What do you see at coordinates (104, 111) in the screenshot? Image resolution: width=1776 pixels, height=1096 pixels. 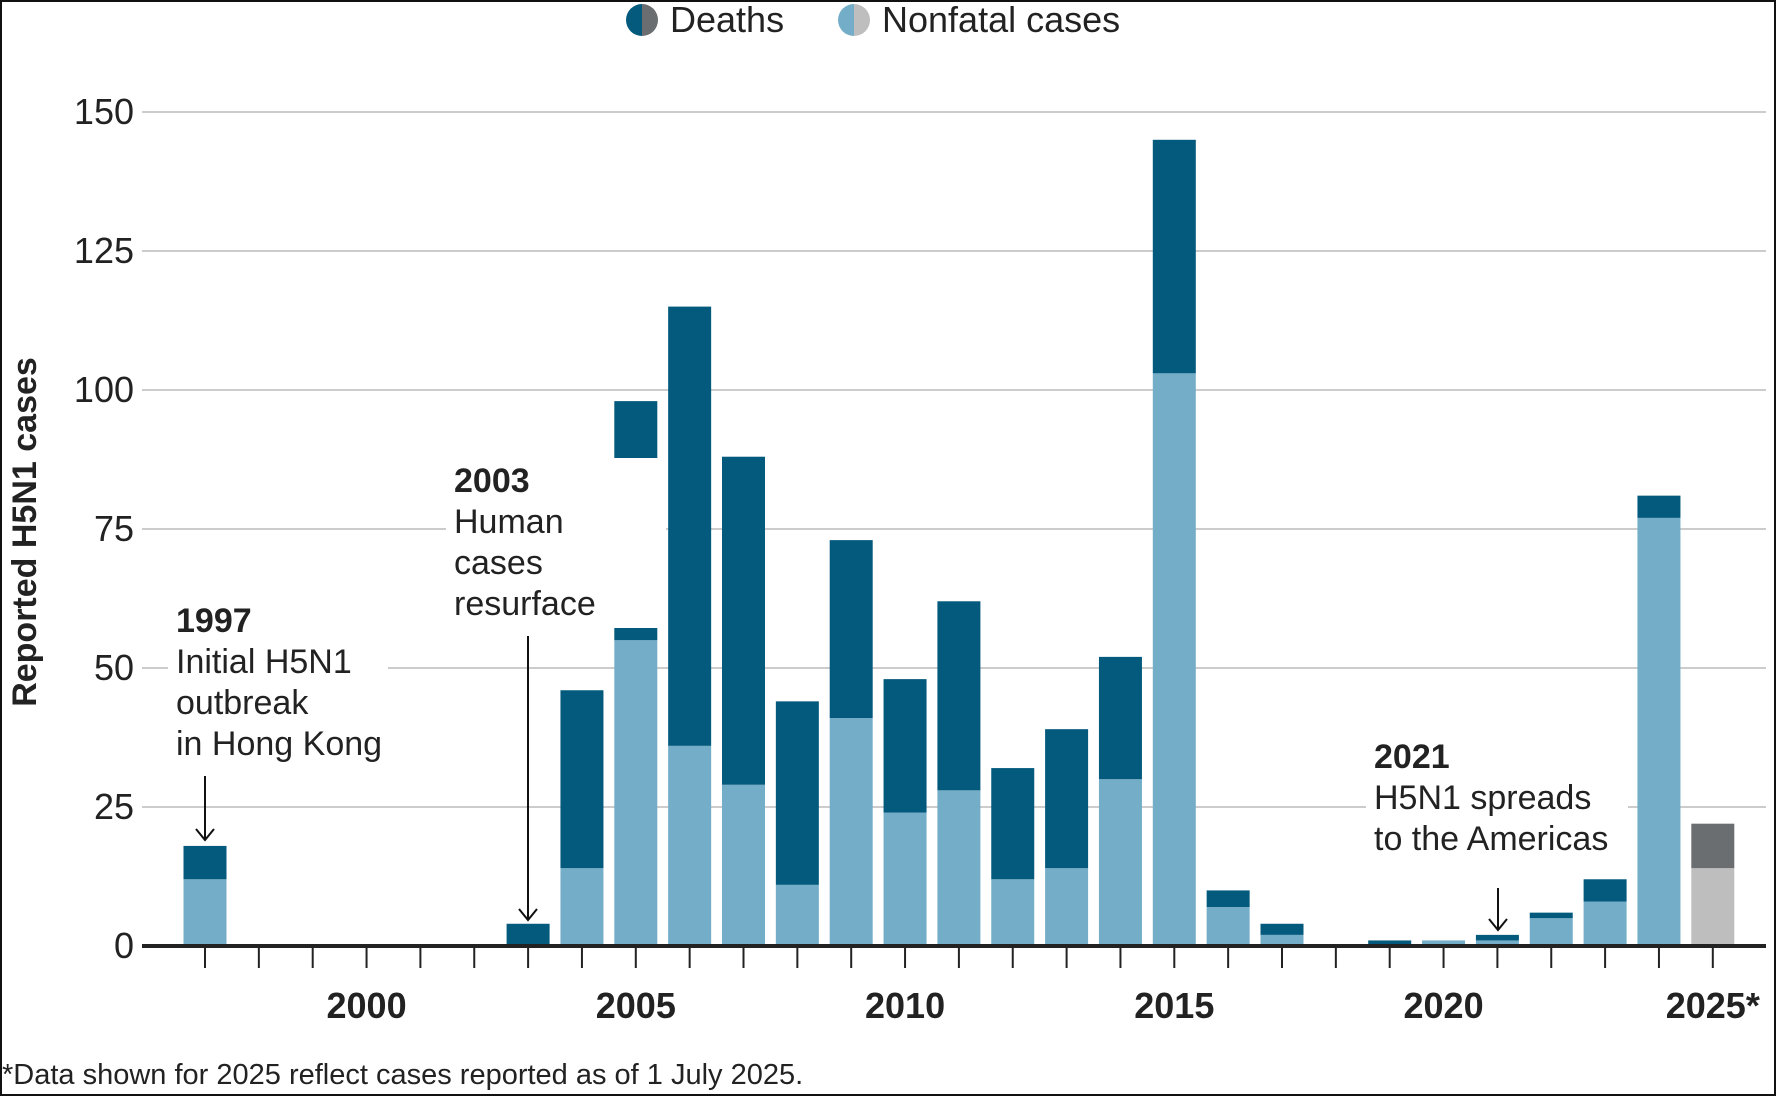 I see `y-tick-label-150: 150` at bounding box center [104, 111].